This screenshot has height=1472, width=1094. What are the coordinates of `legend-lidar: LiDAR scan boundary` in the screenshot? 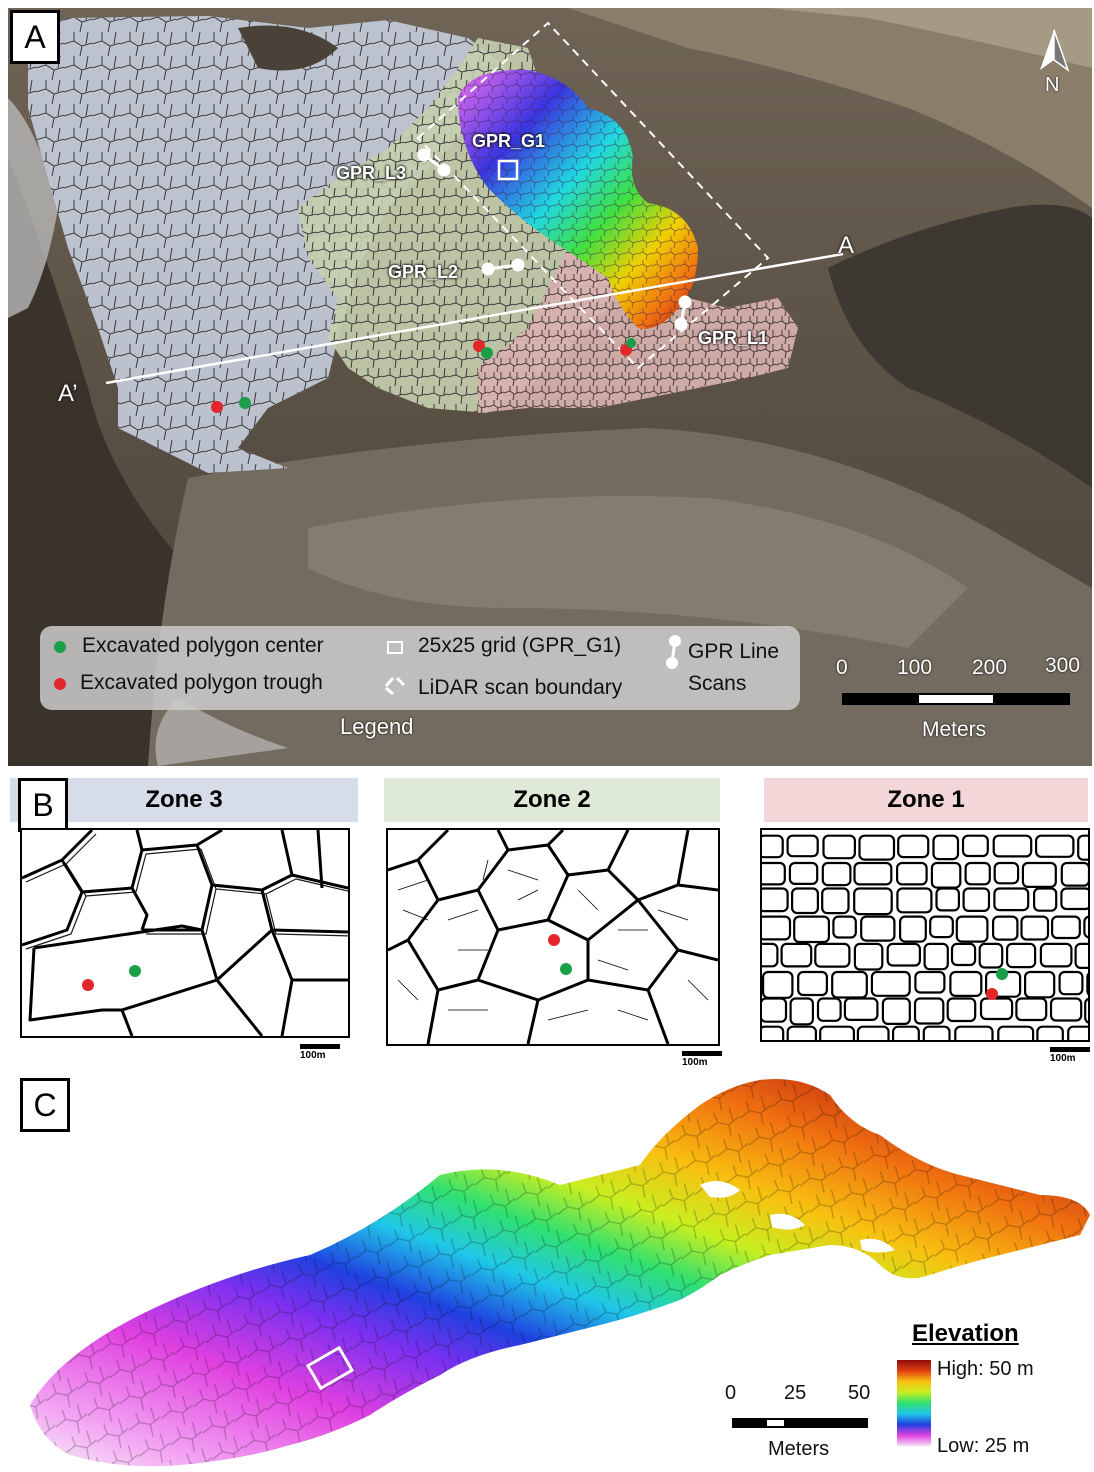 It's located at (520, 687).